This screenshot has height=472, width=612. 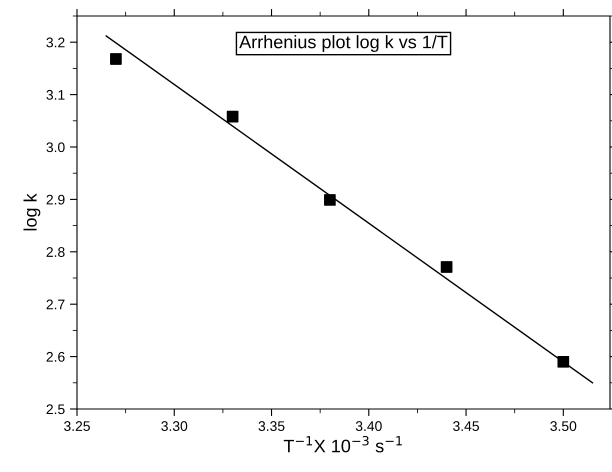 I want to click on y-tick-label: 3.1, so click(x=55, y=95).